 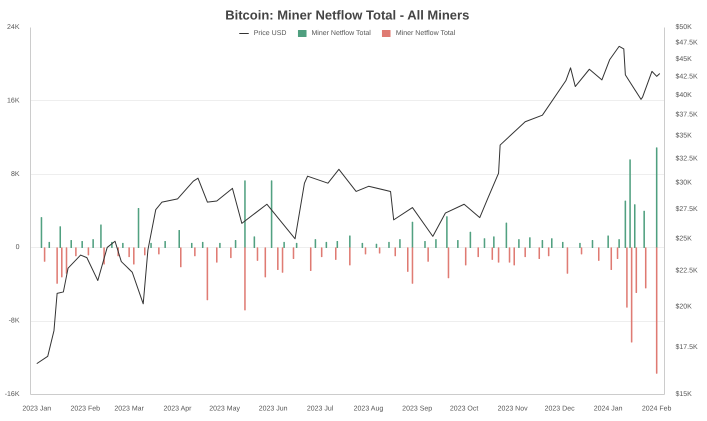 I want to click on chart-title: Bitcoin: Miner Netflow Total - All Miners, so click(x=347, y=15).